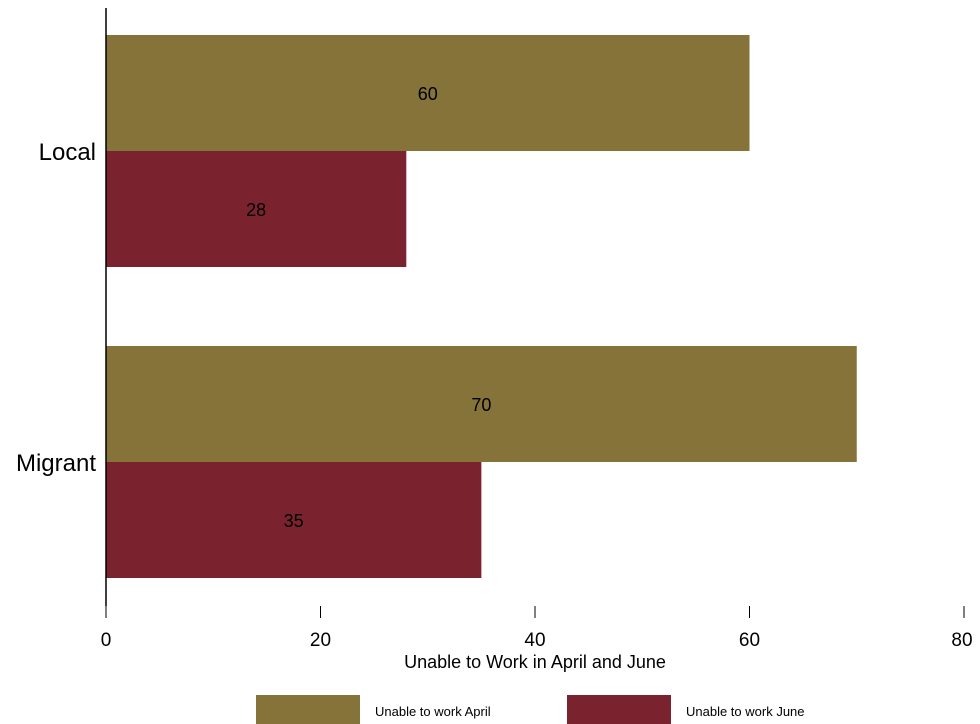 The height and width of the screenshot is (724, 980). I want to click on bar-migrant-june, so click(294, 520).